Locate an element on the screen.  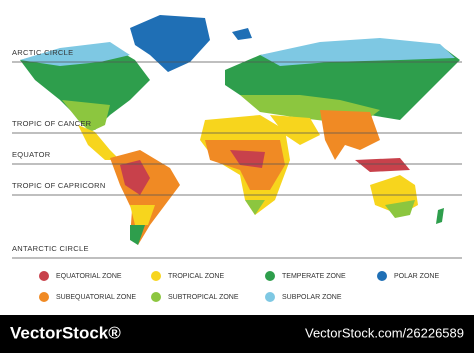
australia-subtropical is located at coordinates (400, 209).